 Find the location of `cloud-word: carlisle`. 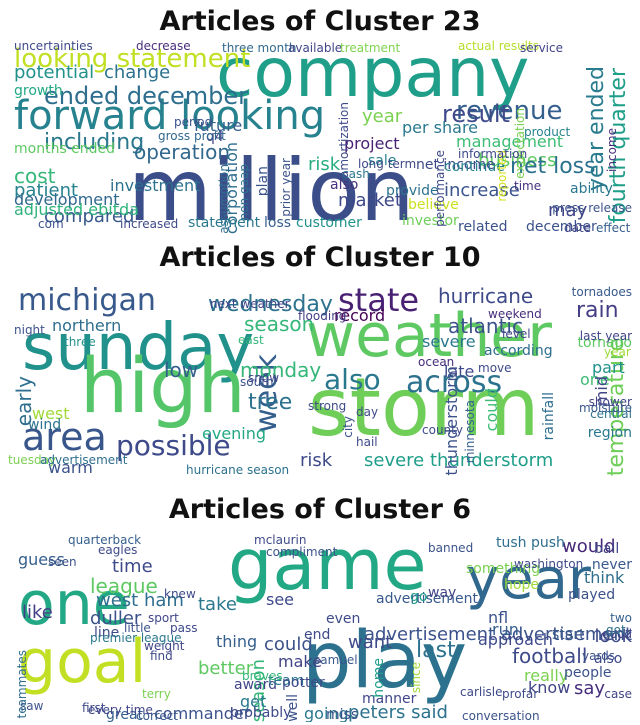

cloud-word: carlisle is located at coordinates (481, 692).